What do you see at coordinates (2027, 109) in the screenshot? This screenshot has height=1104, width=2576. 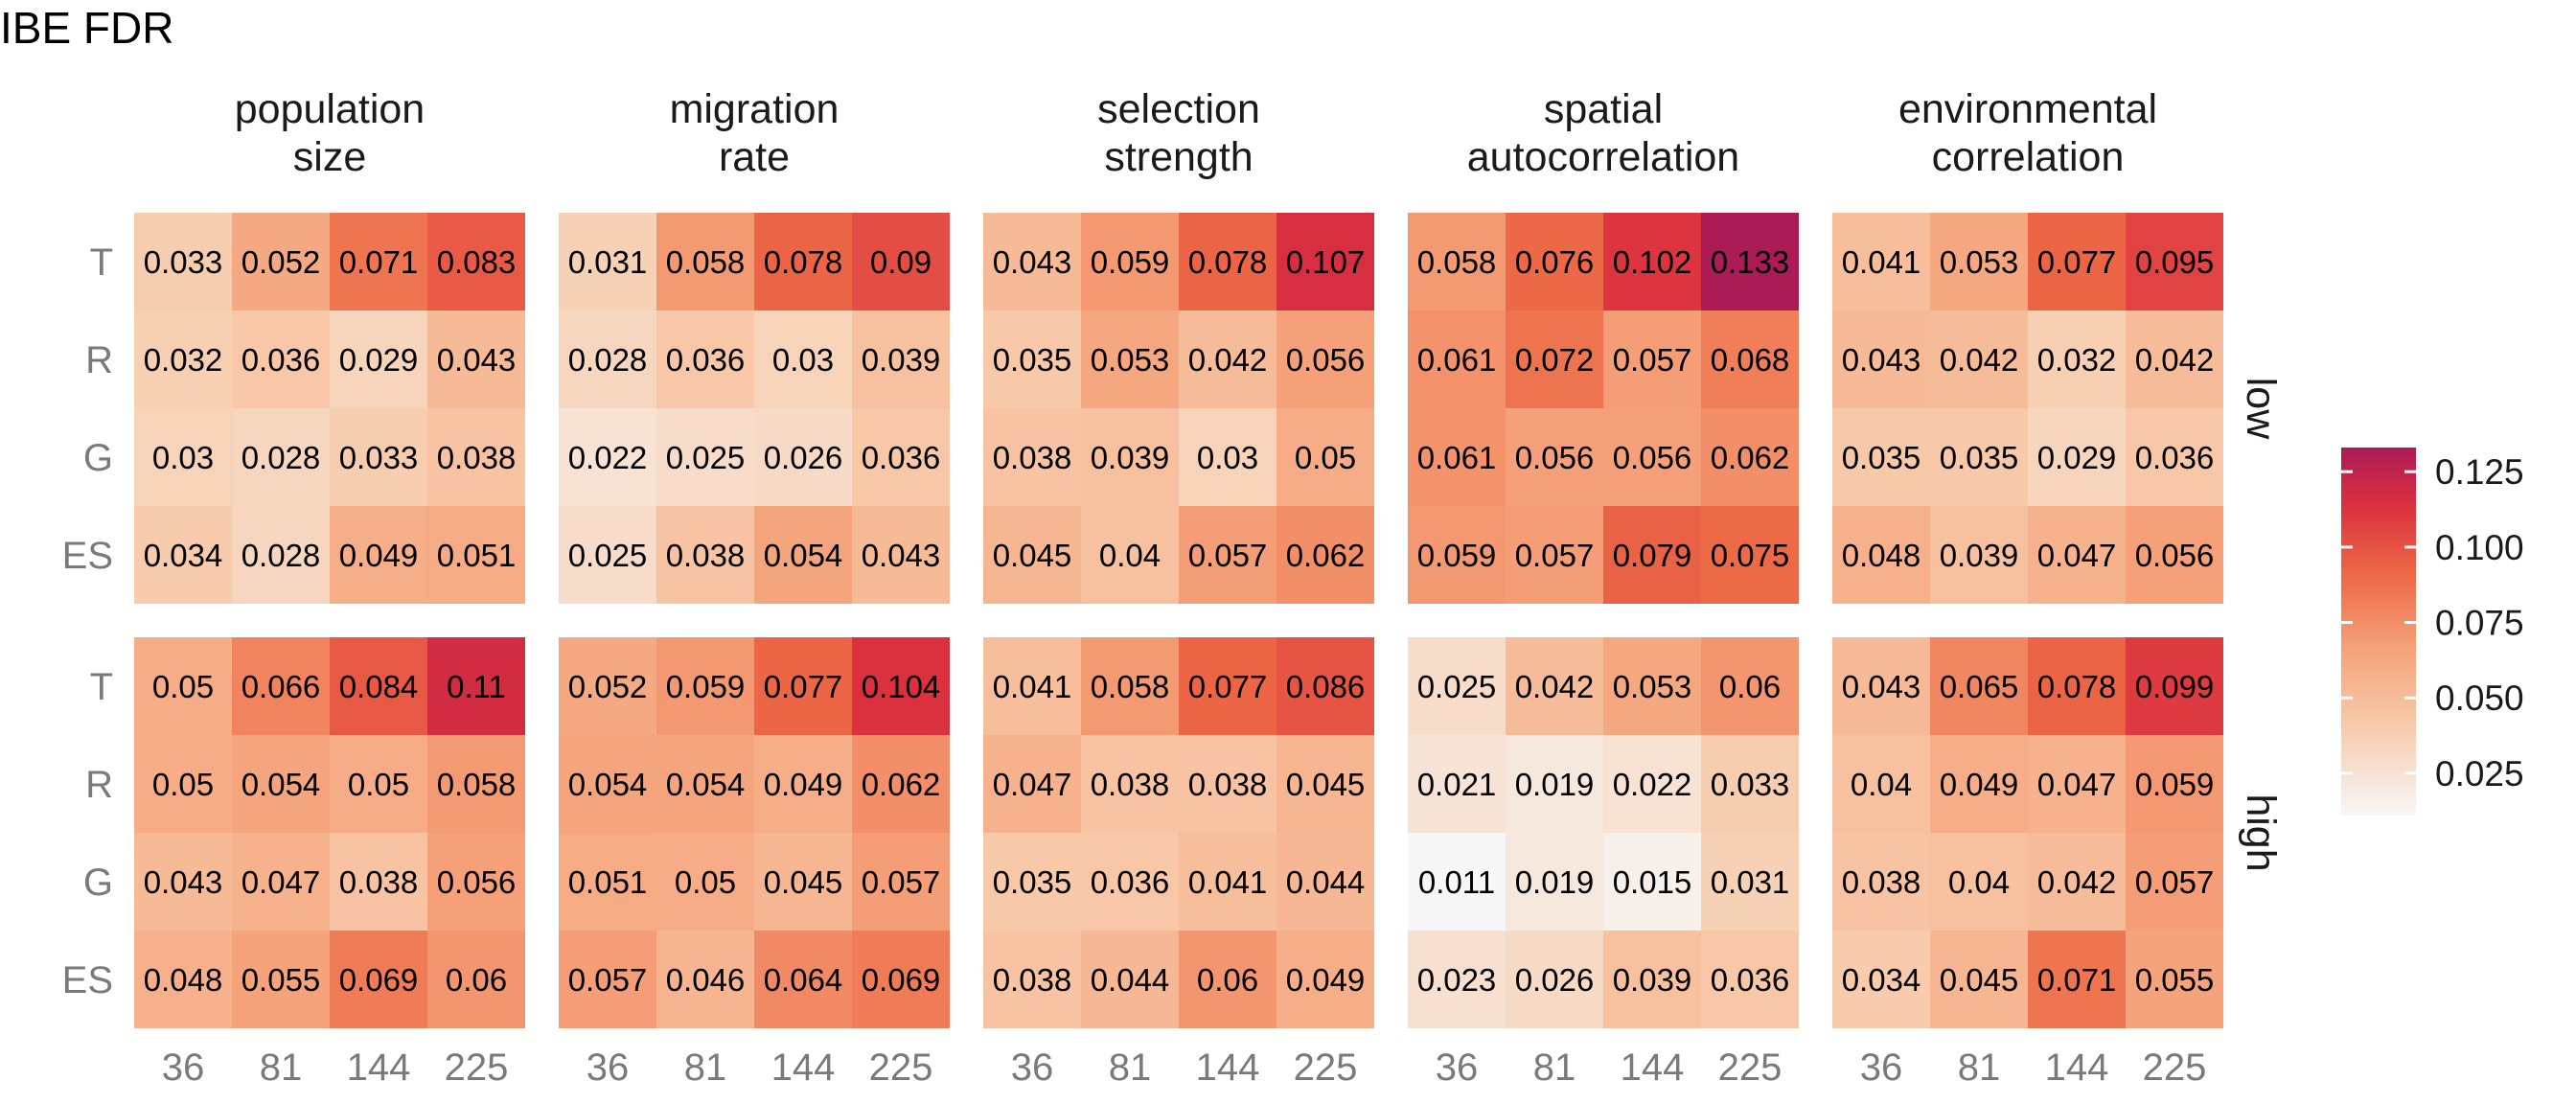 I see `column-strip-label: environmental` at bounding box center [2027, 109].